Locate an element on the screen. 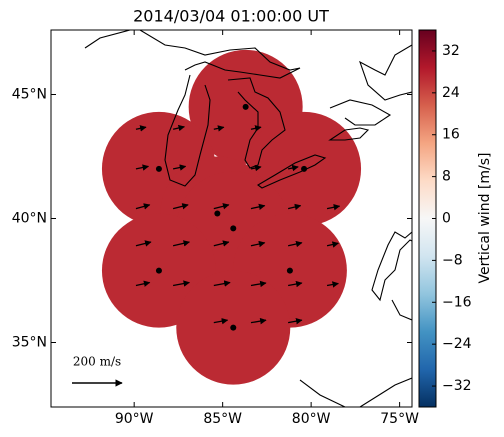 Image resolution: width=504 pixels, height=437 pixels. x-tick-label: 85°W is located at coordinates (222, 419).